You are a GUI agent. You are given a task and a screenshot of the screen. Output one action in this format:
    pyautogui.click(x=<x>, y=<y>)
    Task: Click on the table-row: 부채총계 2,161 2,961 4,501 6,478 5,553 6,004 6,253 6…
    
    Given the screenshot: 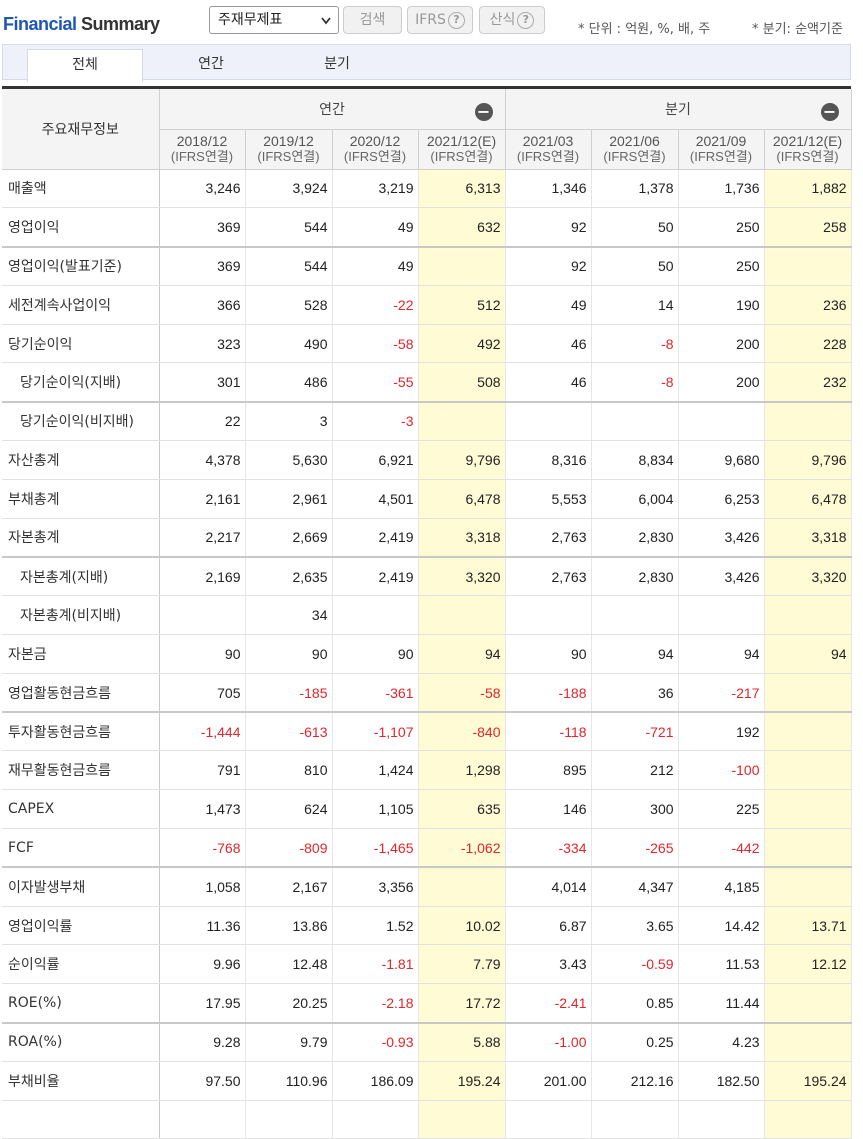 What is the action you would take?
    pyautogui.click(x=427, y=499)
    